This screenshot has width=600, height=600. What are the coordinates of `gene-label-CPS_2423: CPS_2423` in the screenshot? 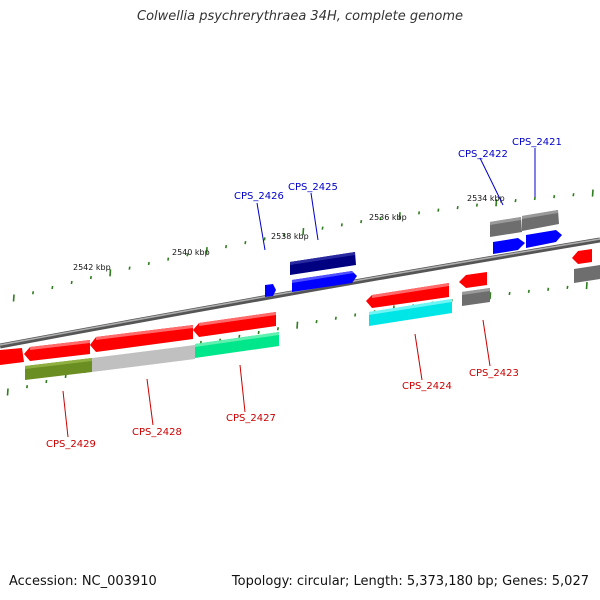 It's located at (494, 373).